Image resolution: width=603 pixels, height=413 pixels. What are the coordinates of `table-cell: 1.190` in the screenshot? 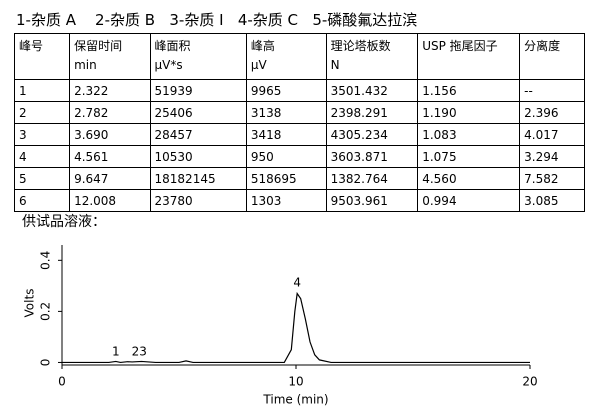 It's located at (469, 112).